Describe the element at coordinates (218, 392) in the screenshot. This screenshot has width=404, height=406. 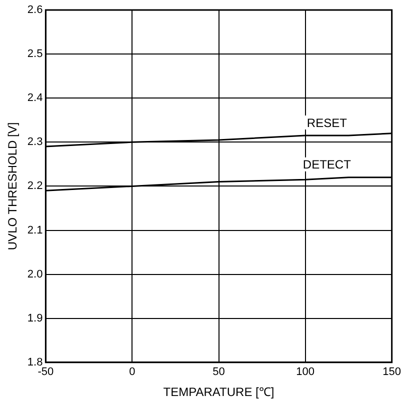
I see `x-axis-title: TEMPARATURE [℃]` at that location.